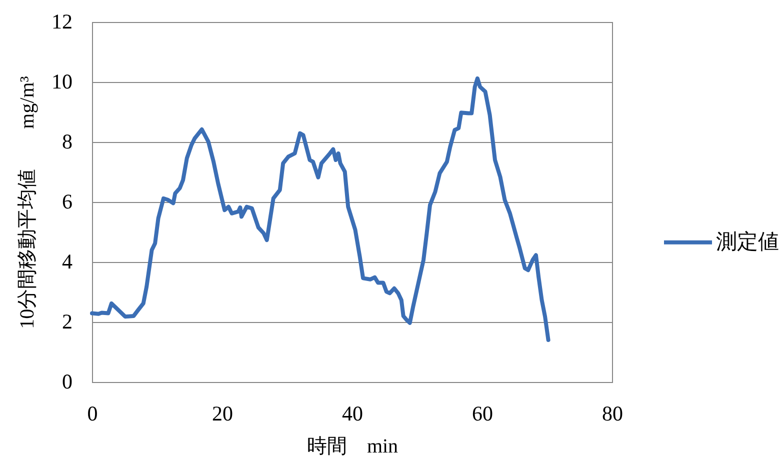 Image resolution: width=784 pixels, height=456 pixels. Describe the element at coordinates (67, 382) in the screenshot. I see `y-tick-label: 0` at that location.